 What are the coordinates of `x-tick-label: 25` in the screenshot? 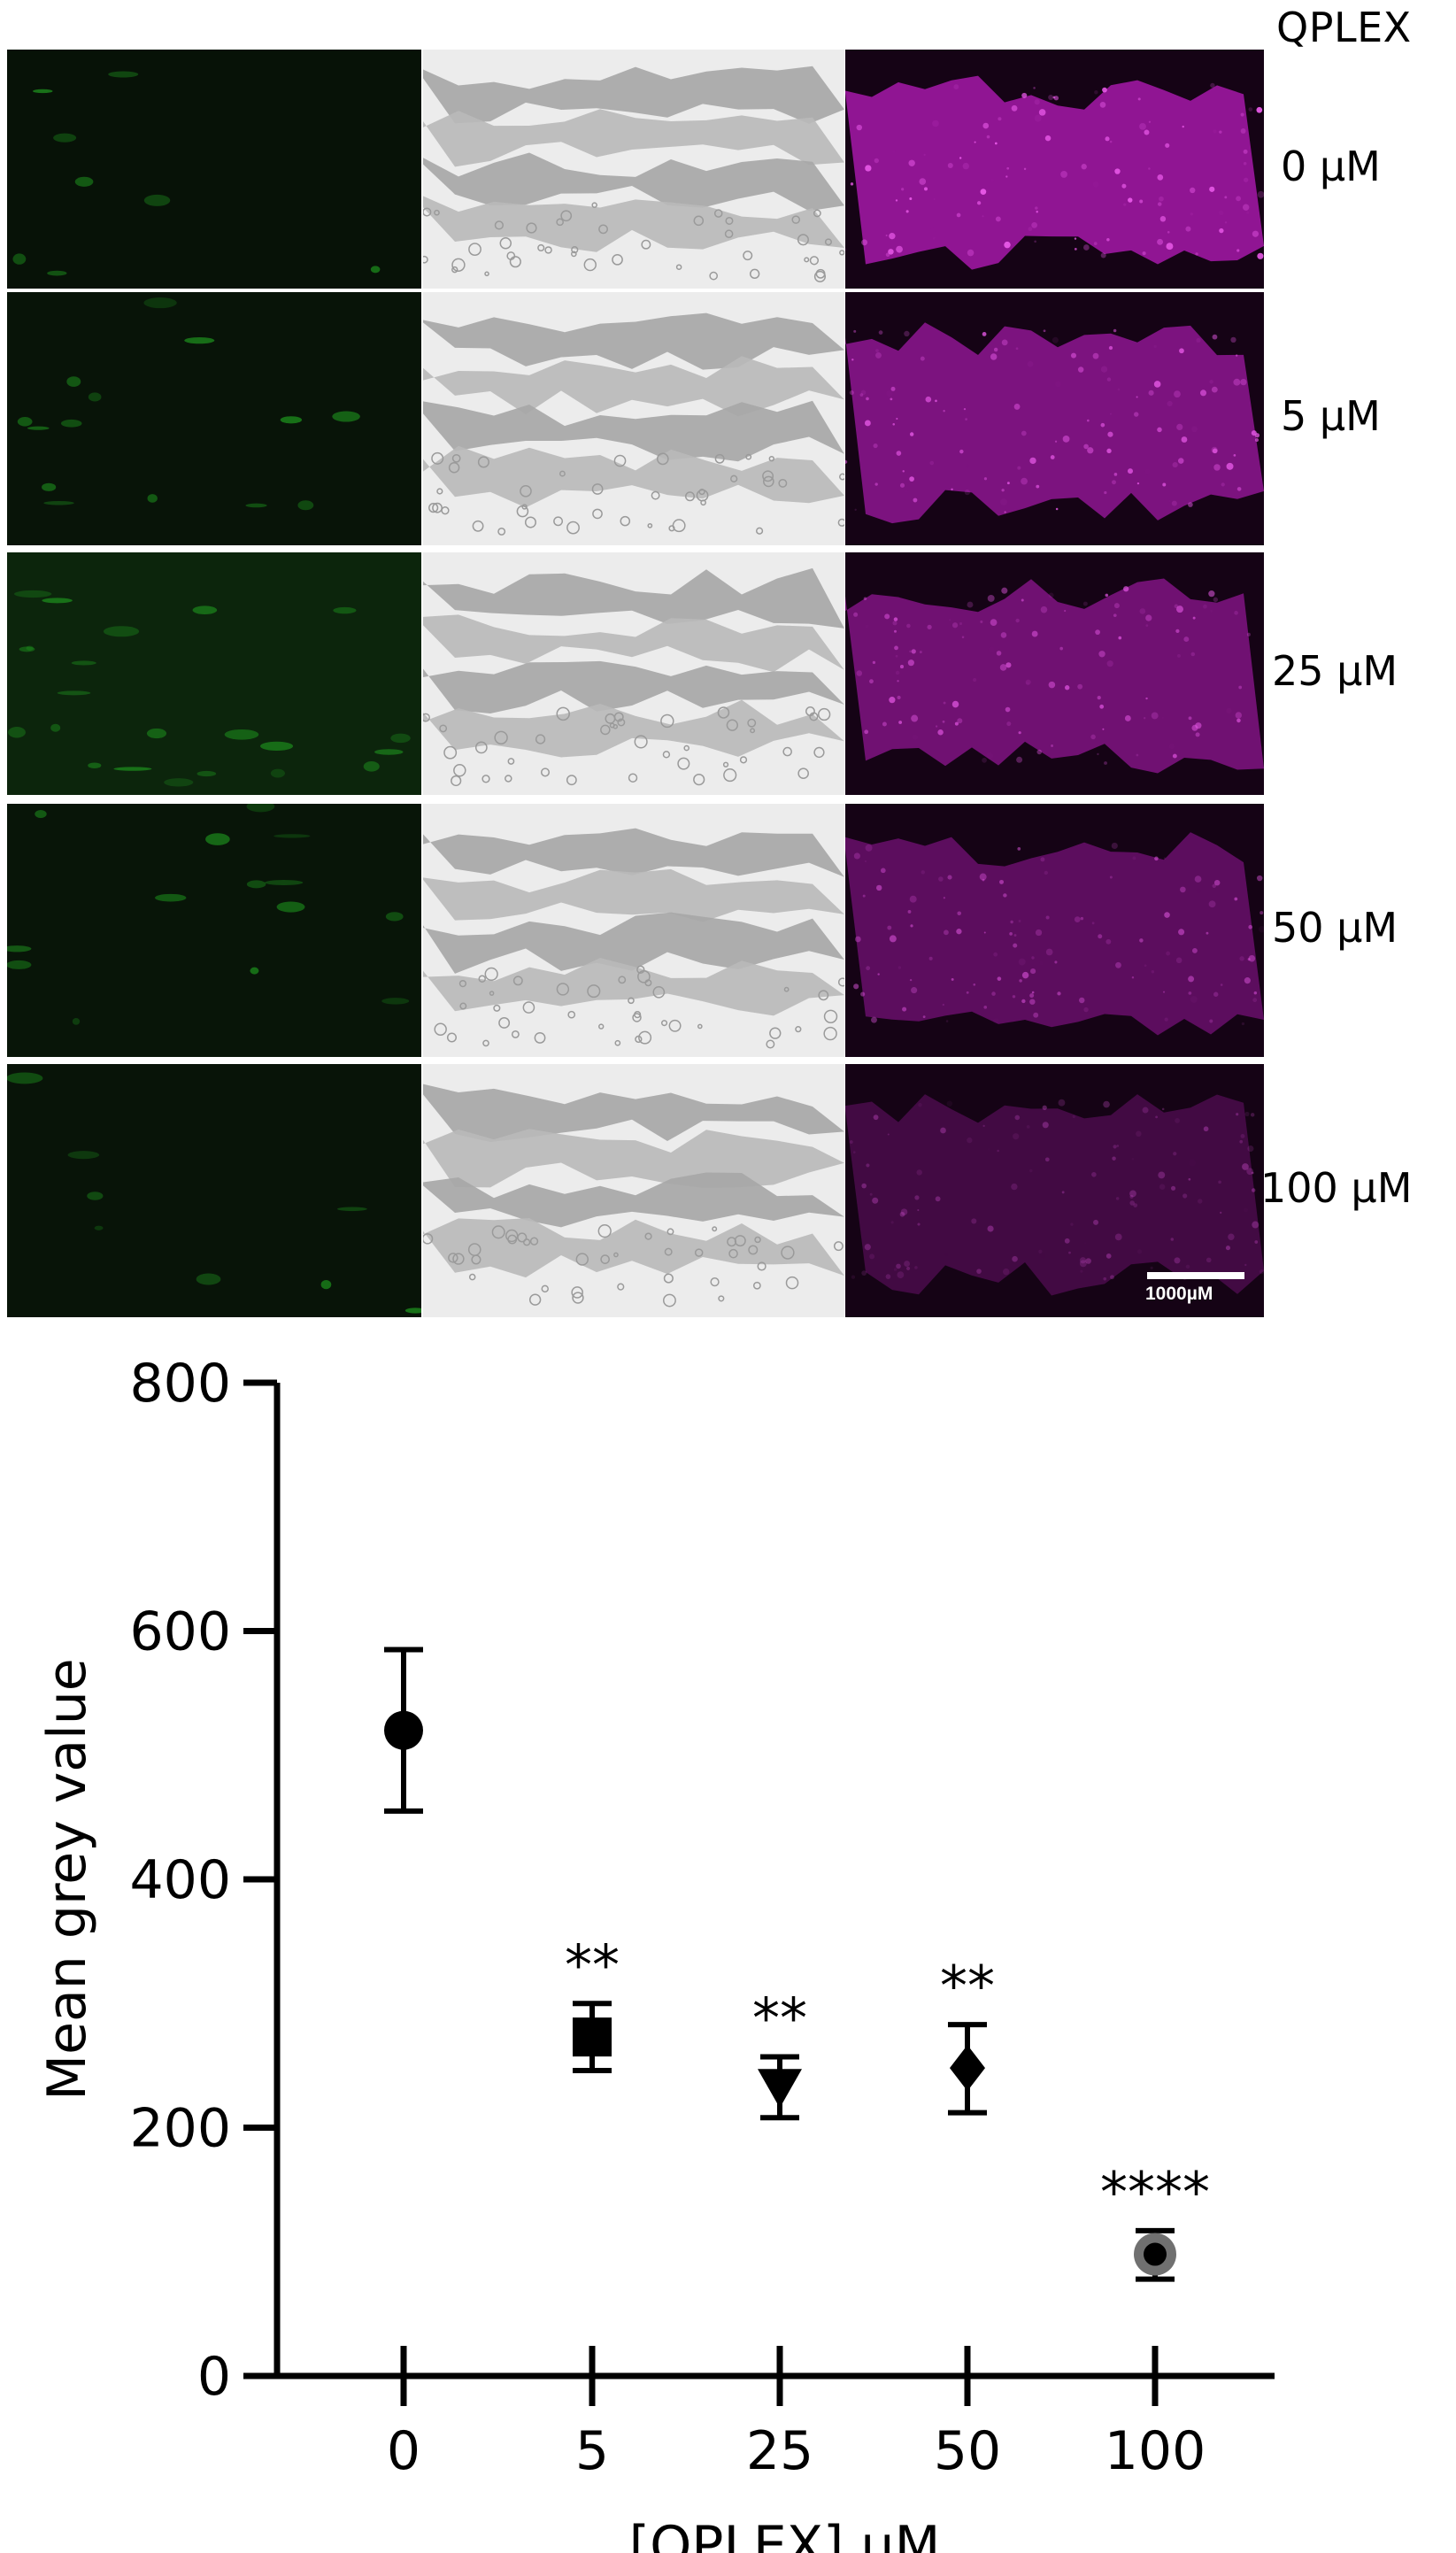 It's located at (779, 2451).